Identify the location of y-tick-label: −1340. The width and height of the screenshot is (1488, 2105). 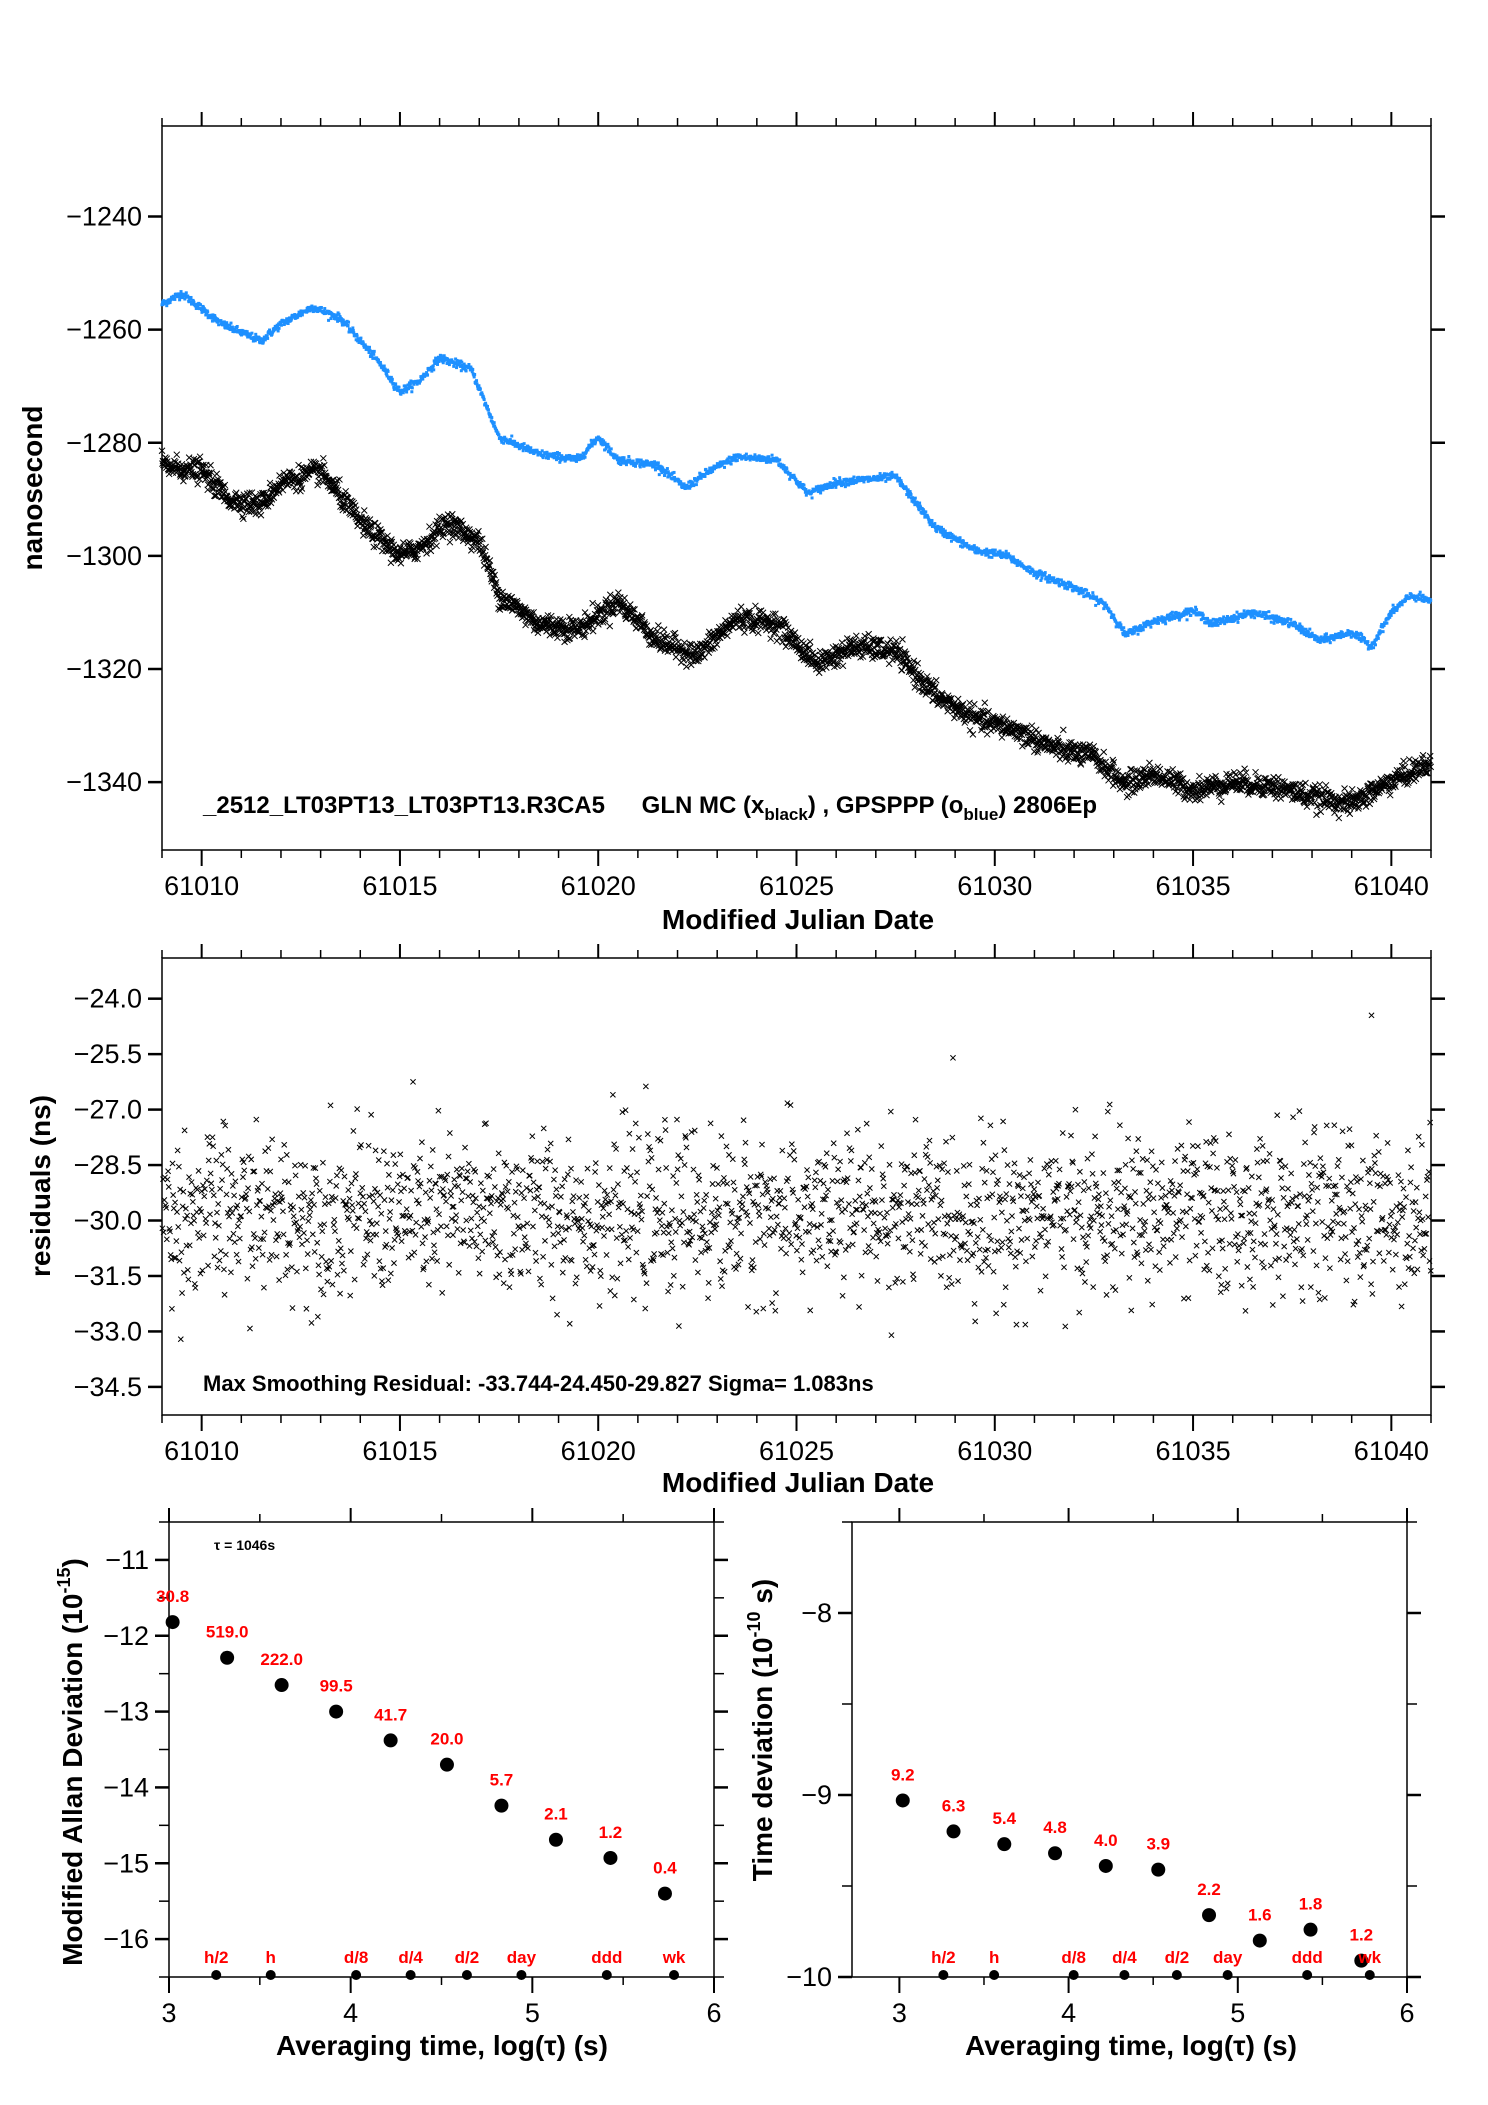
(104, 782).